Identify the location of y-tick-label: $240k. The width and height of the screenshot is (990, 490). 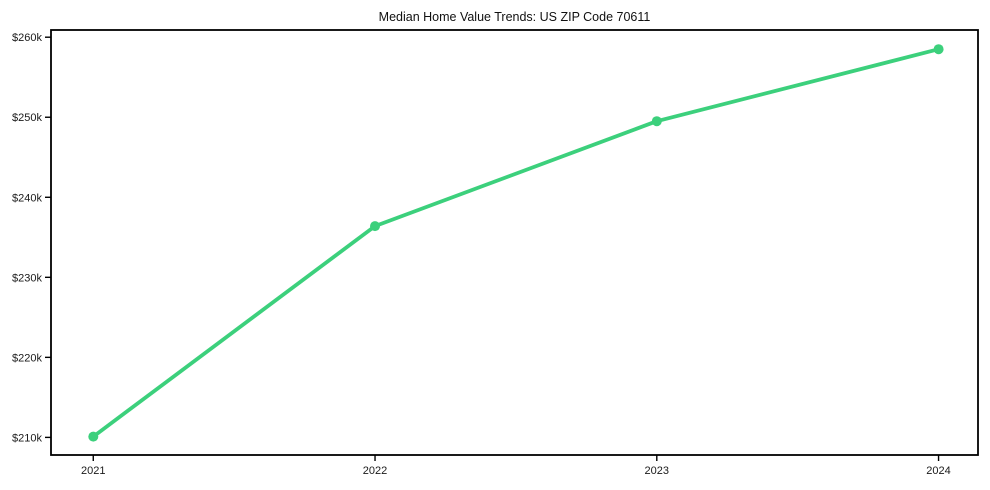
(27, 198).